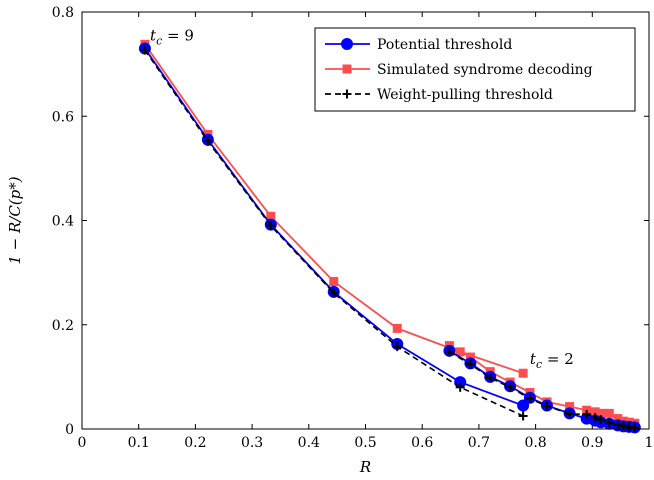  What do you see at coordinates (63, 326) in the screenshot?
I see `y-tick-label: 0.2` at bounding box center [63, 326].